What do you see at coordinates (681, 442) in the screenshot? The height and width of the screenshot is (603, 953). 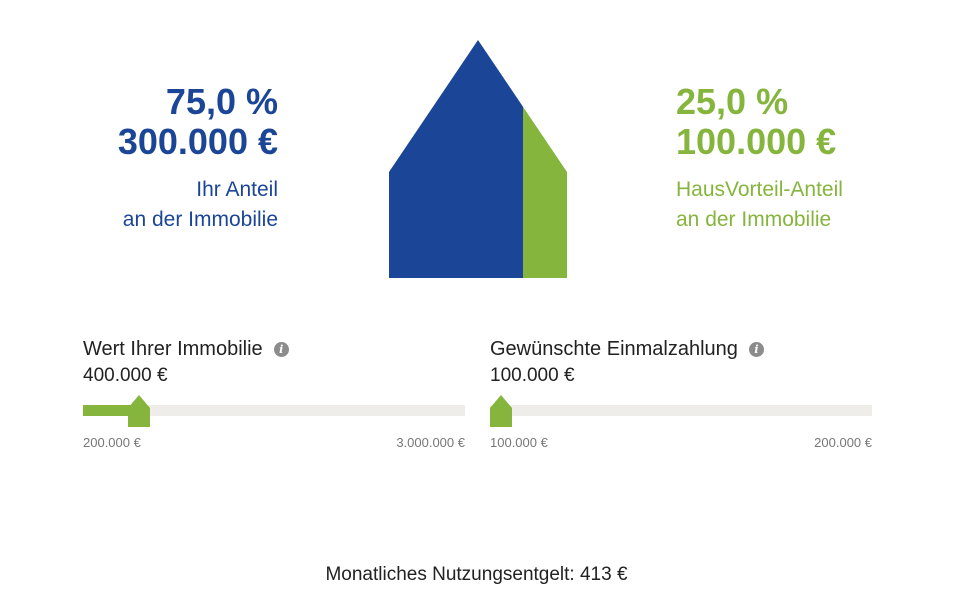 I see `one-time-payment-range: 100.000 € 200.000 €` at bounding box center [681, 442].